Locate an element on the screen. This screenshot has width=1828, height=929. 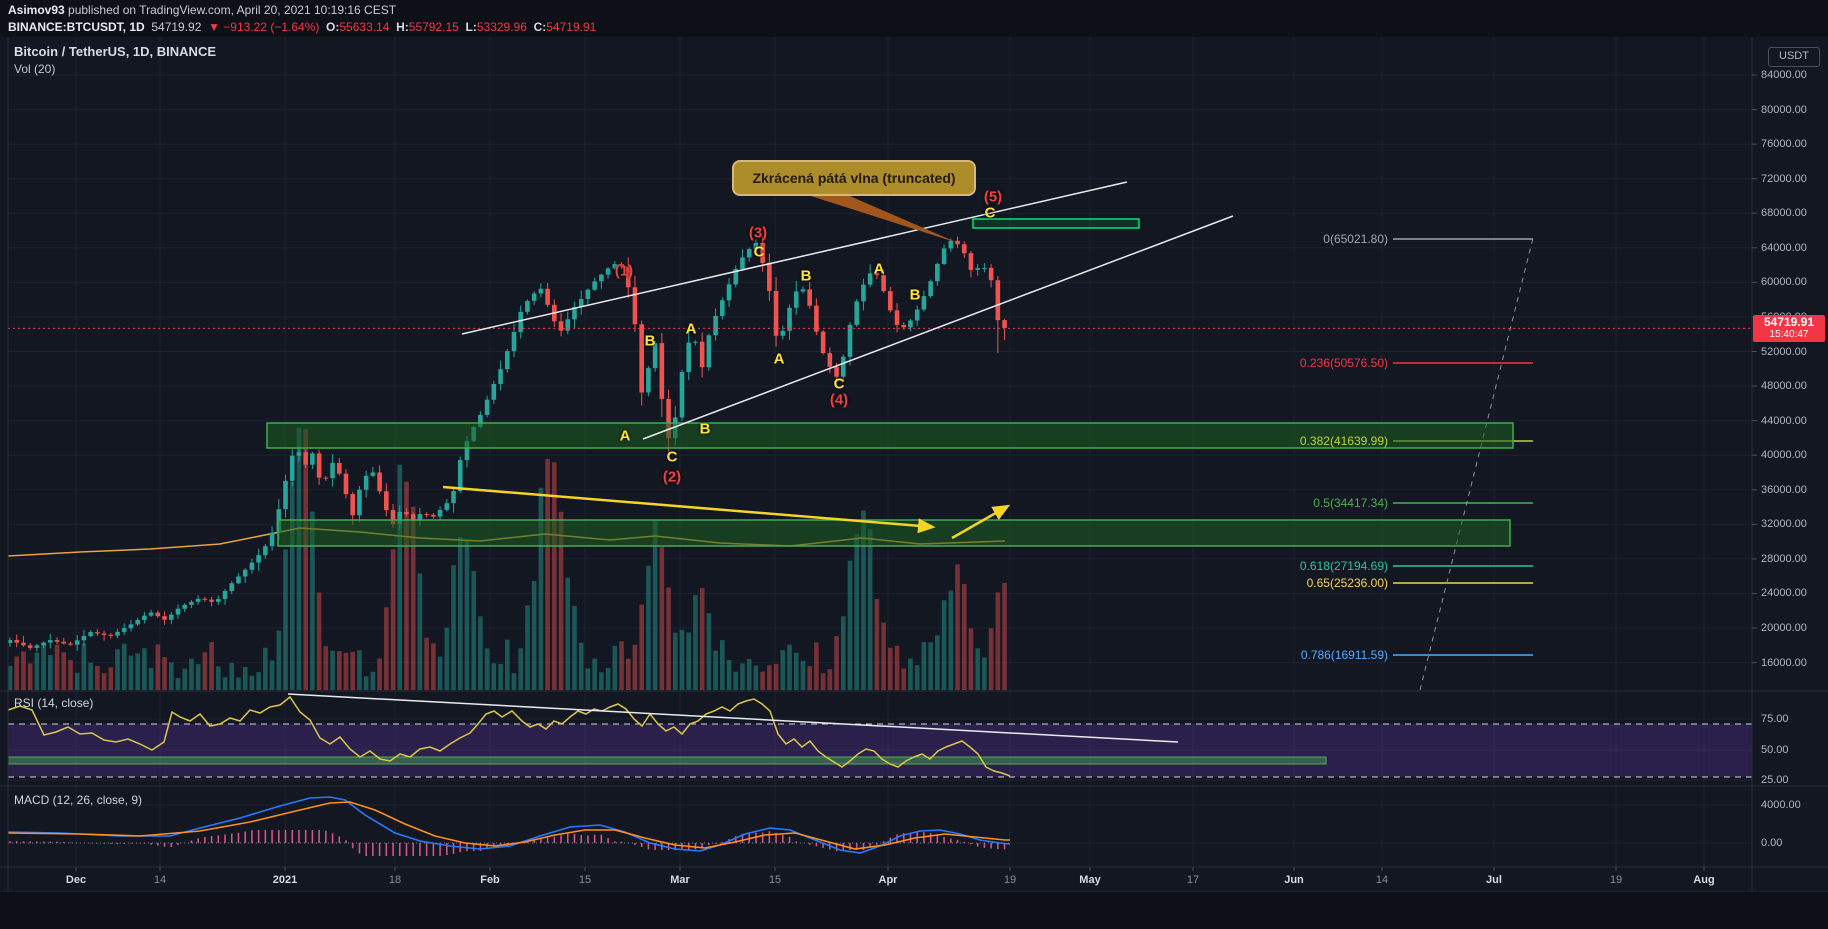
close-label: C: is located at coordinates (540, 27).